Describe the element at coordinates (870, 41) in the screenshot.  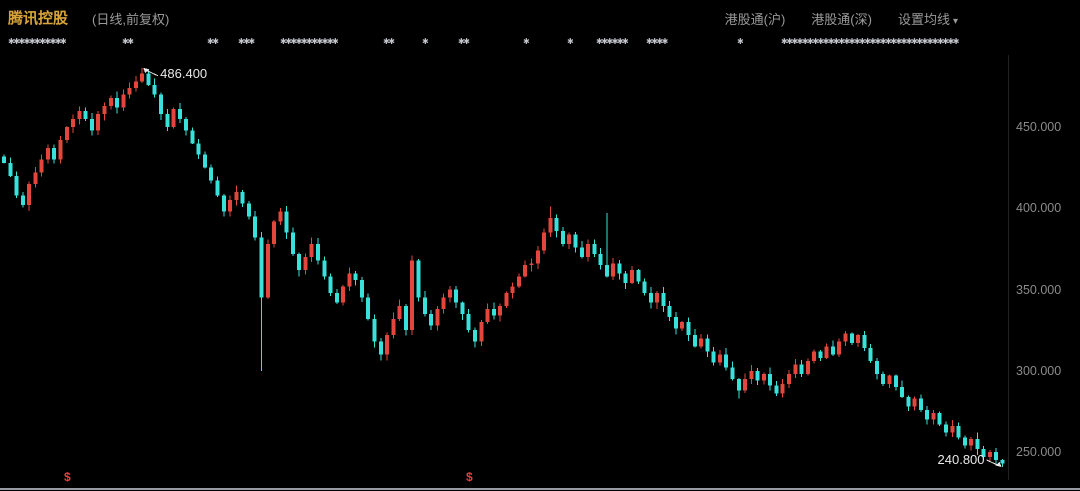
I see `event-marker: ✱✱✱✱✱✱✱✱✱✱✱✱✱✱✱✱✱✱✱✱✱✱✱✱✱✱✱✱✱✱✱✱✱✱` at that location.